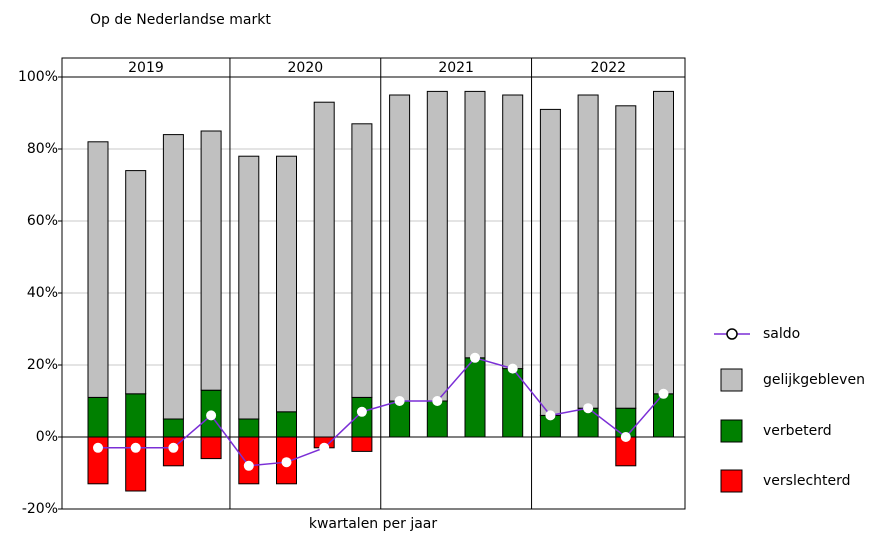 The height and width of the screenshot is (535, 894). Describe the element at coordinates (781, 334) in the screenshot. I see `legend-label: saldo` at that location.